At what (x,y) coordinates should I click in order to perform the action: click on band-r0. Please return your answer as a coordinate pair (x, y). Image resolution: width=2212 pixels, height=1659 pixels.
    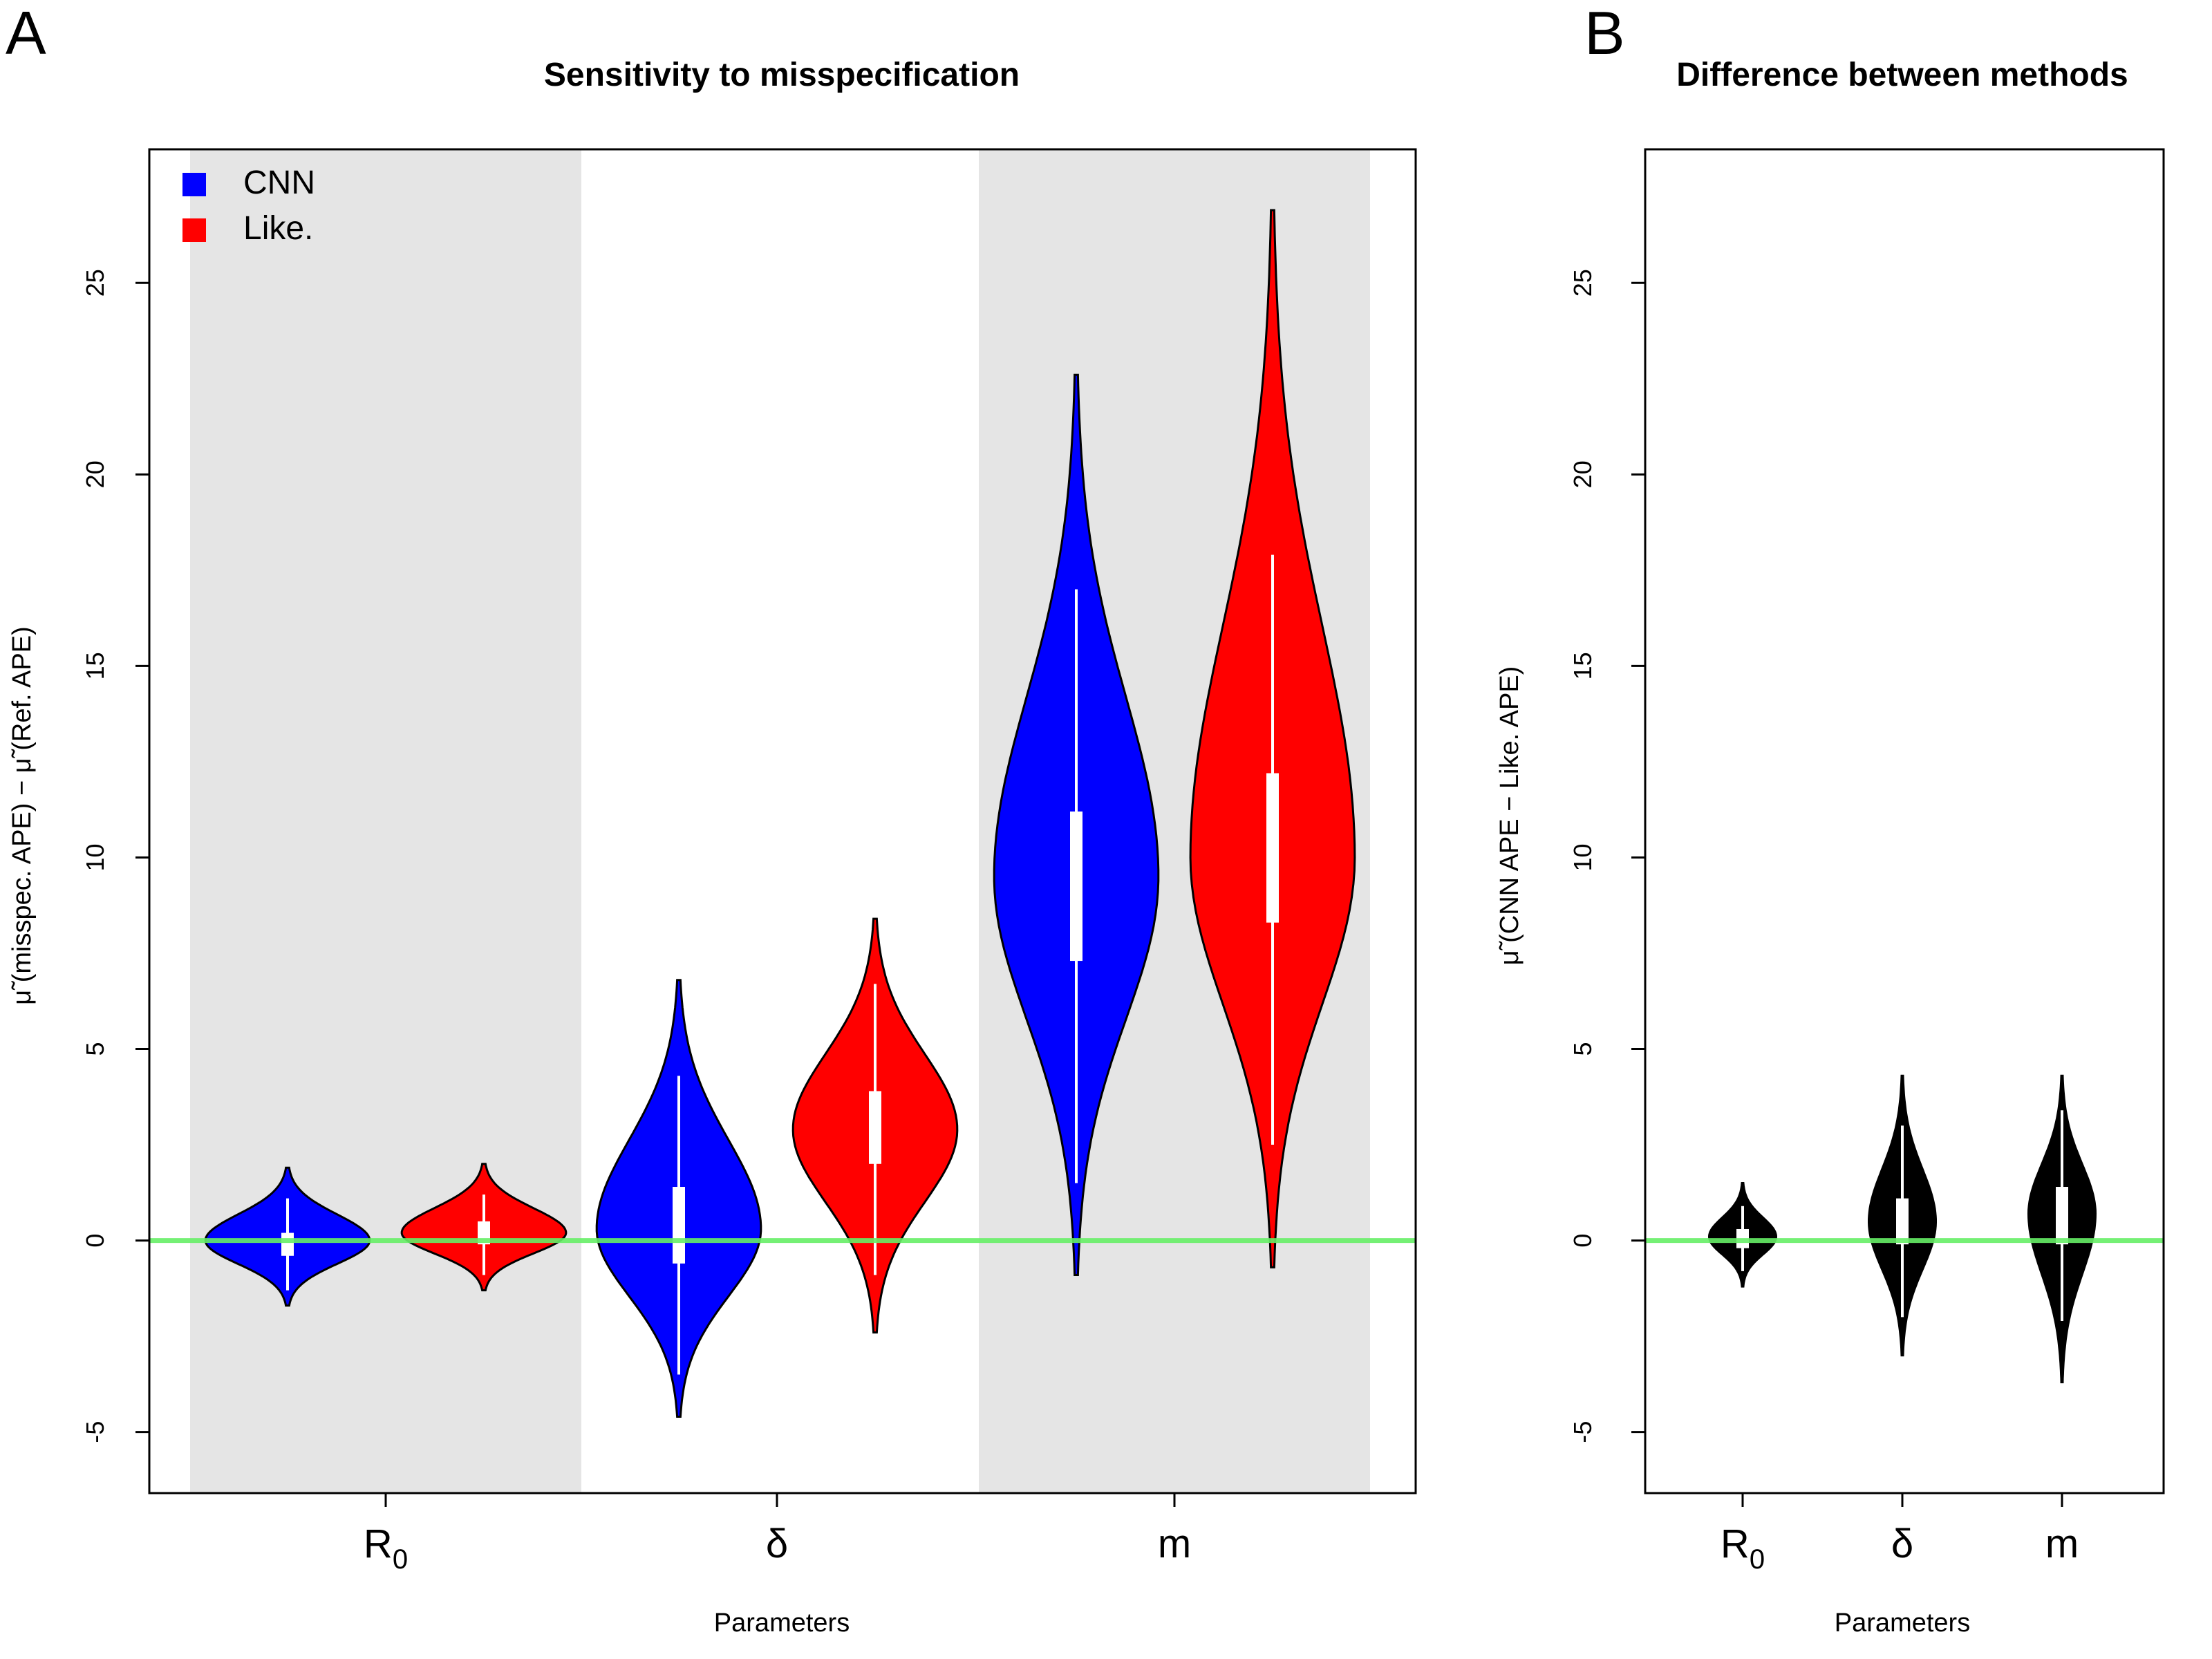
    Looking at the image, I should click on (385, 821).